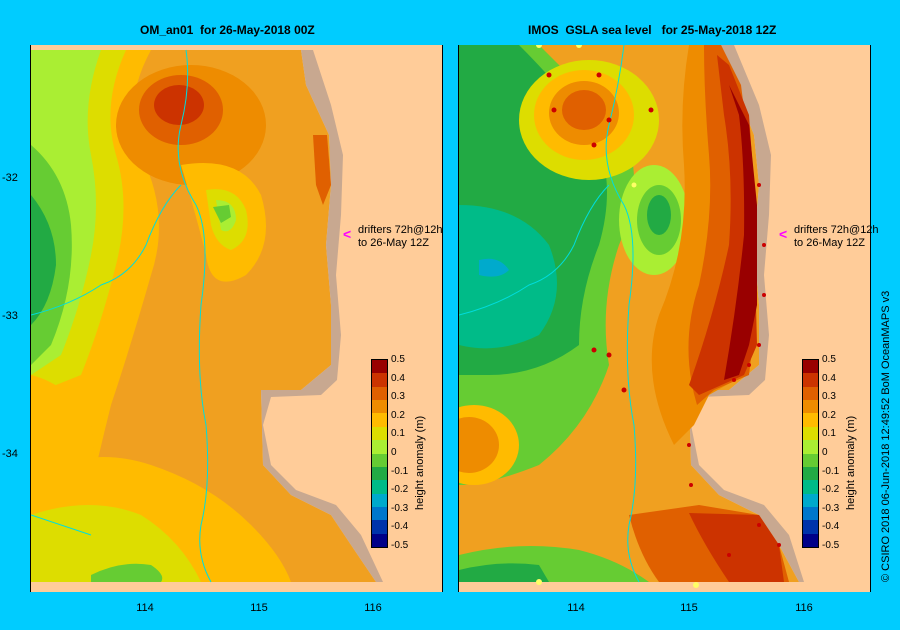 The height and width of the screenshot is (630, 900). I want to click on y-tick-label: -34, so click(10, 454).